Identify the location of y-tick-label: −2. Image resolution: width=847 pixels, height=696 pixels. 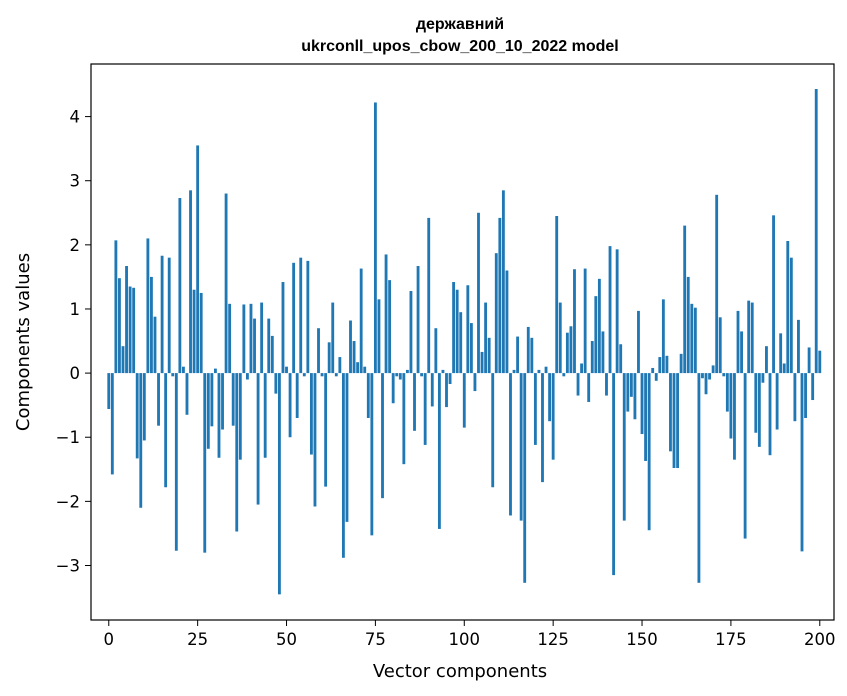
(68, 501).